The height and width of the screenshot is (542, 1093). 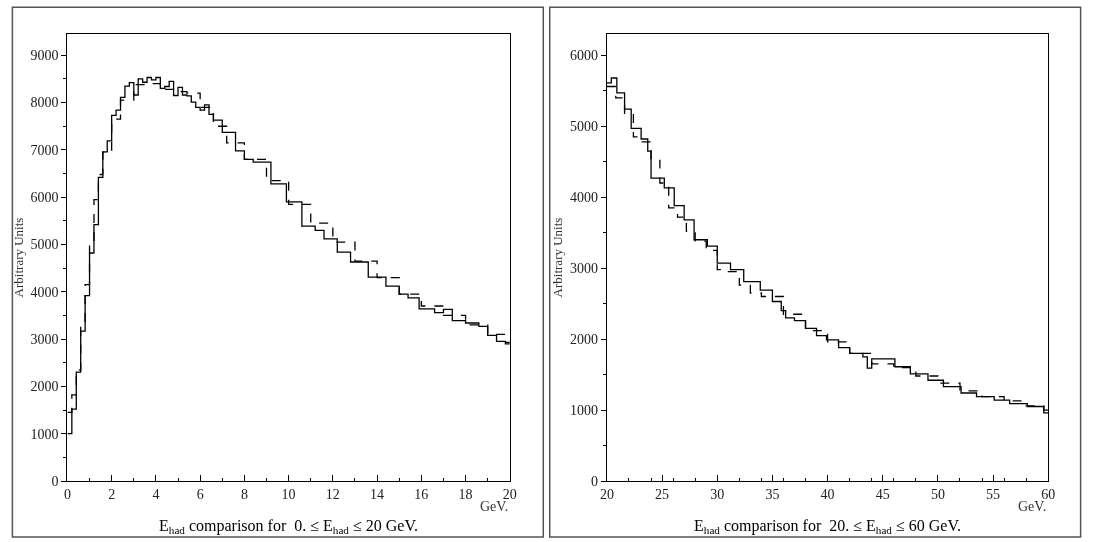 What do you see at coordinates (827, 527) in the screenshot?
I see `text: E$_{had}$ comparison for 20. ≤ E$_{had}$ ≤ 60 GeV.` at bounding box center [827, 527].